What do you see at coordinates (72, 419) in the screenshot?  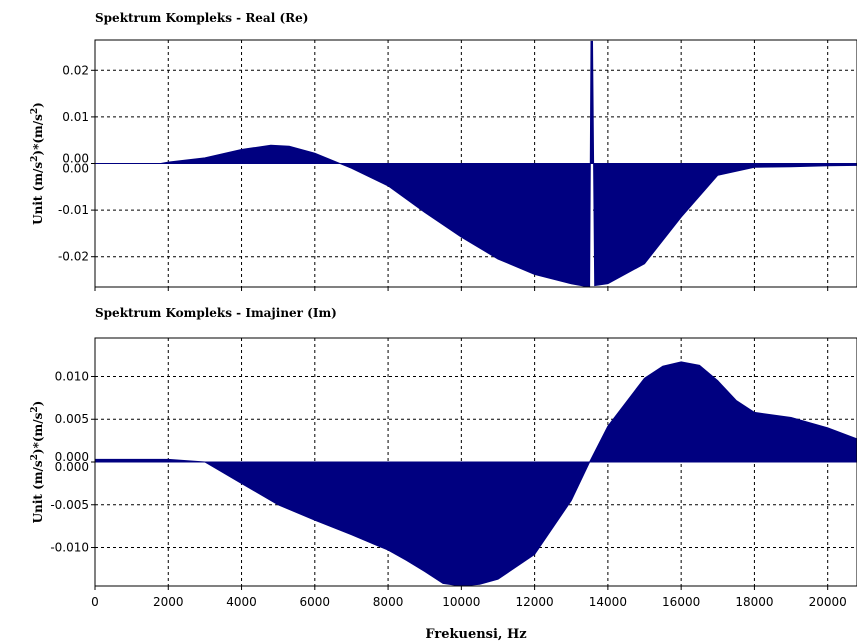 I see `y-tick-label: 0.005` at bounding box center [72, 419].